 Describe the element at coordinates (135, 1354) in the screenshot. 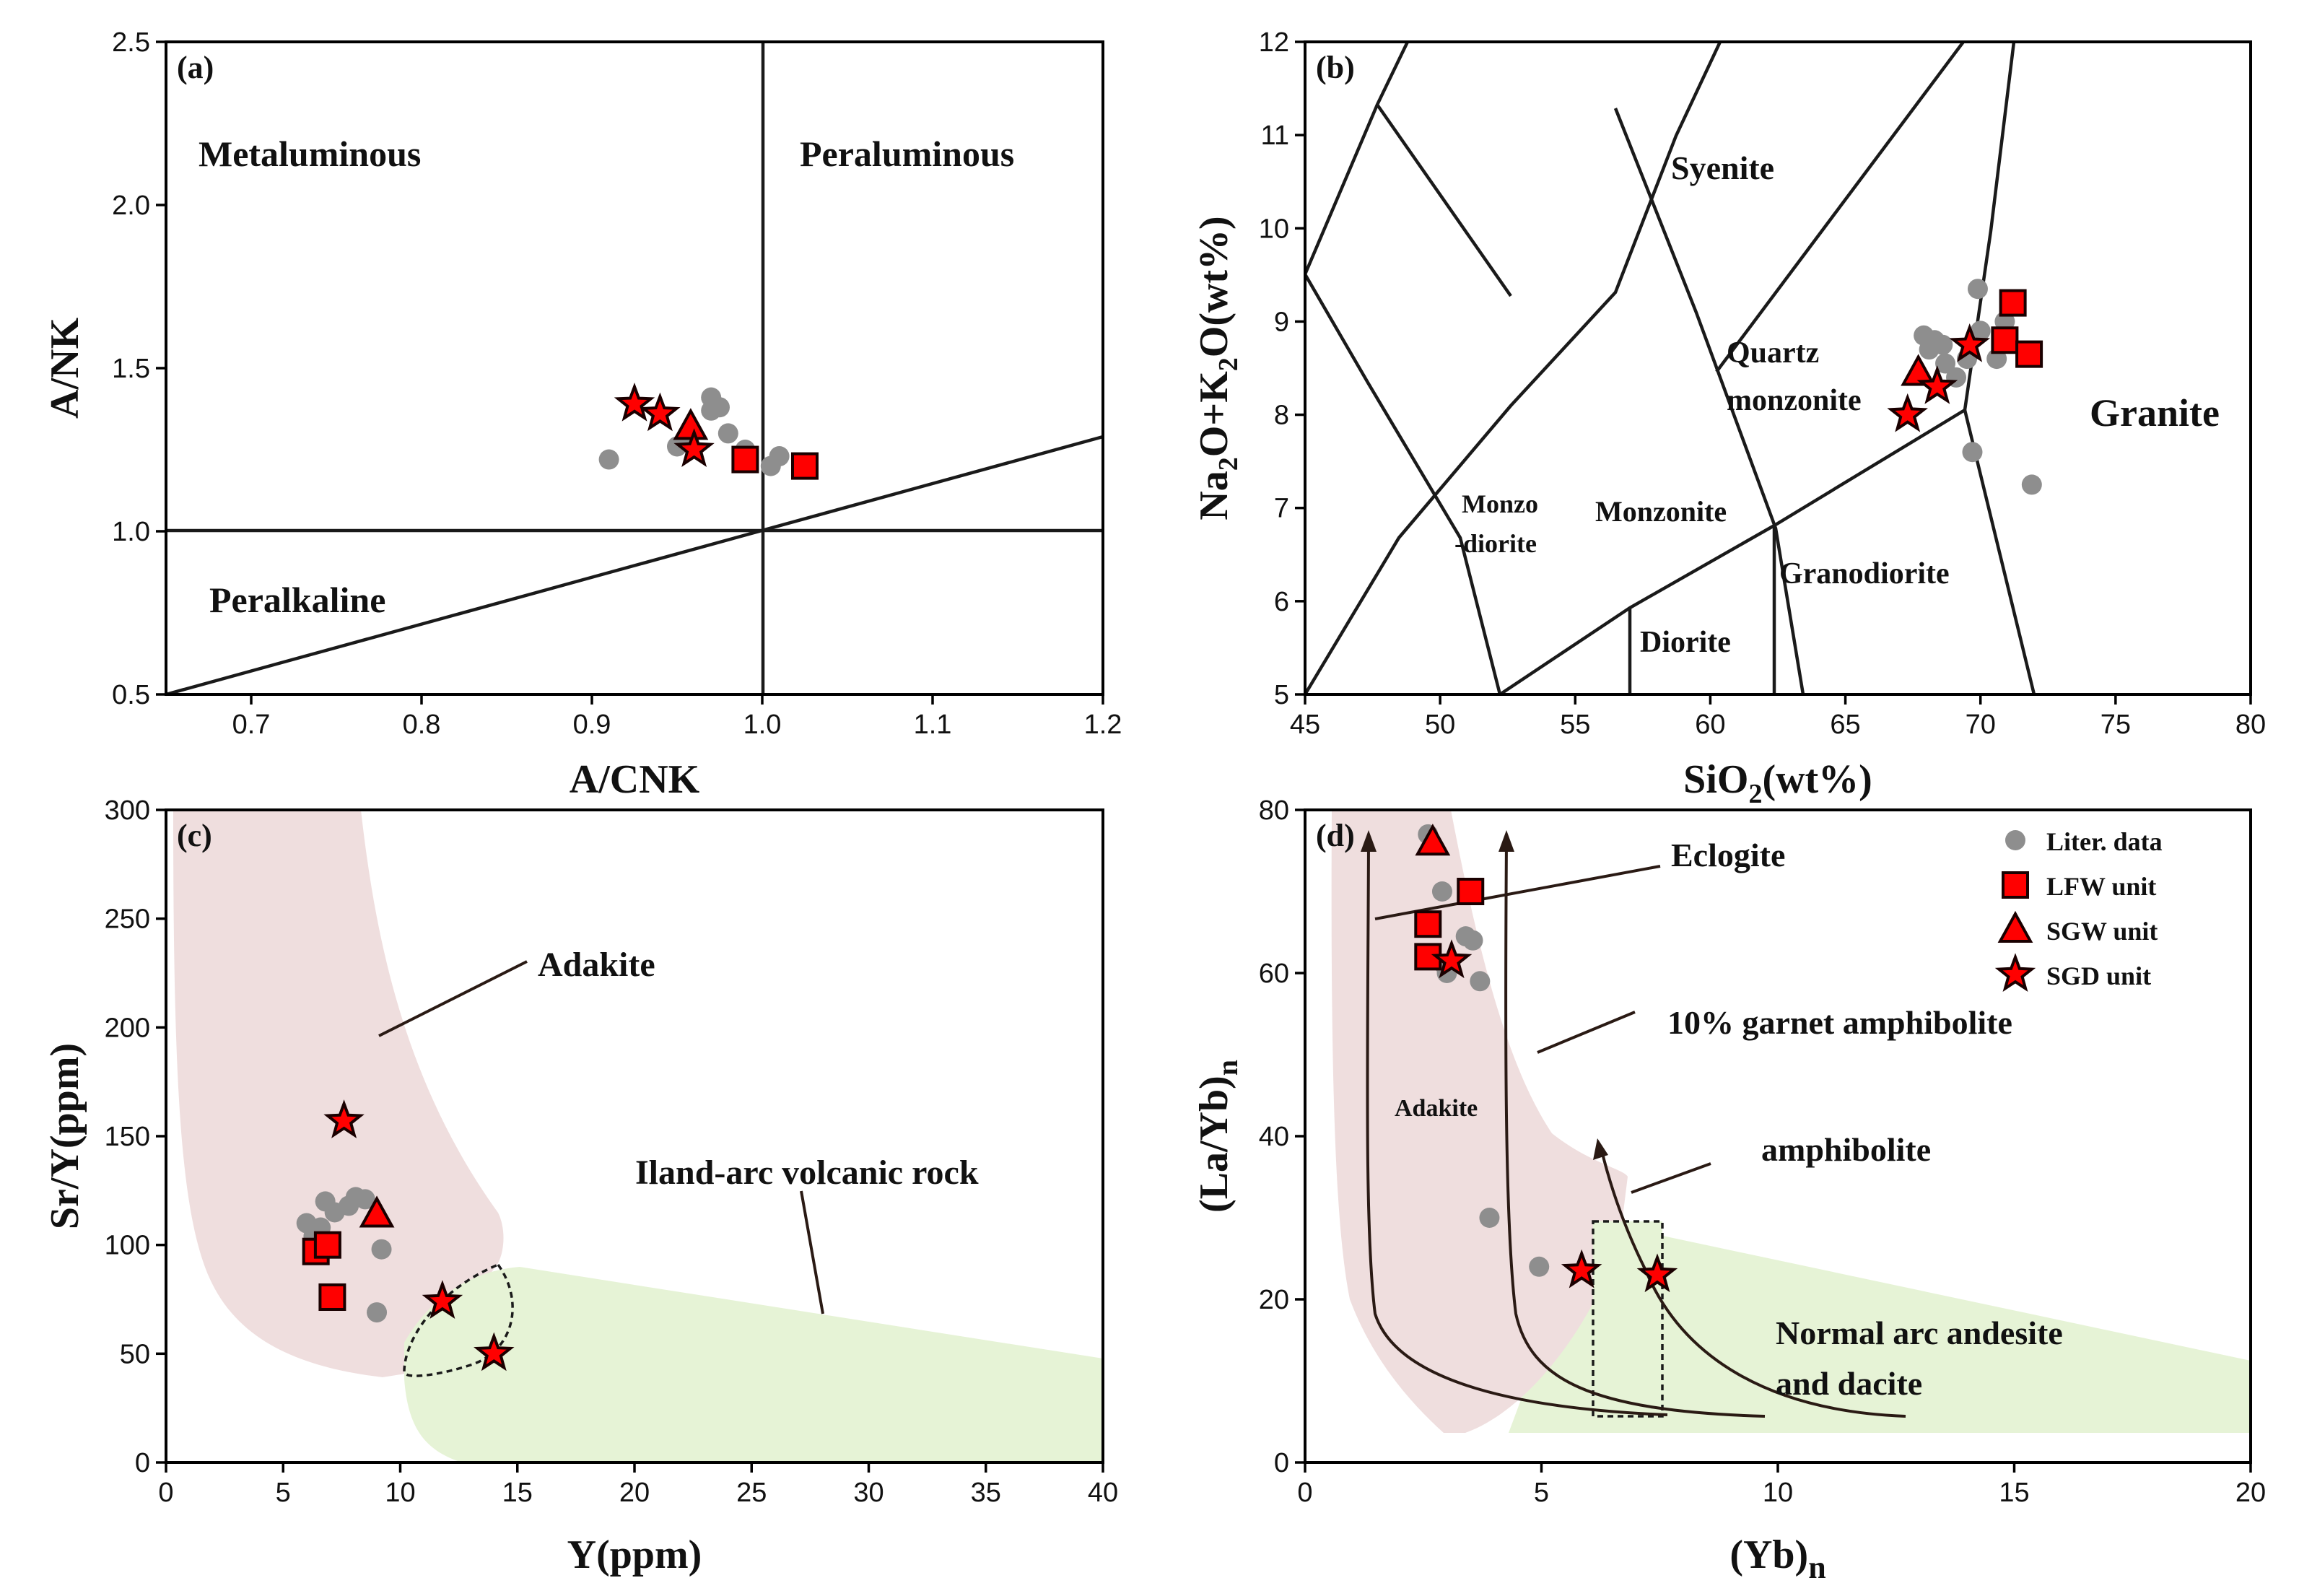

I see `y-tick-label: 50` at that location.